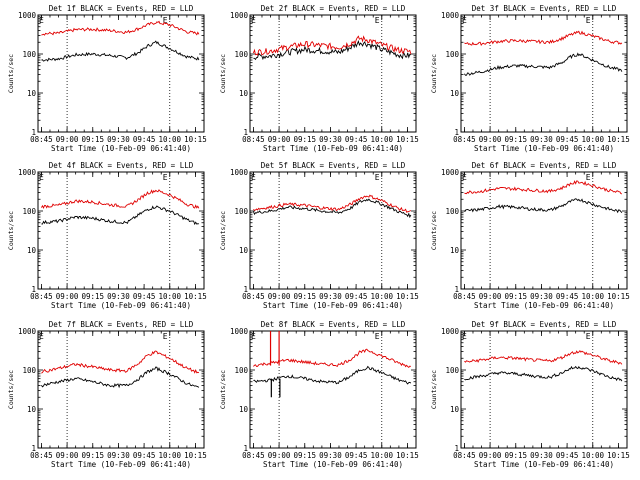  Describe the element at coordinates (333, 165) in the screenshot. I see `panel-title: Det 5f BLACK = Events, RED = LLD` at that location.